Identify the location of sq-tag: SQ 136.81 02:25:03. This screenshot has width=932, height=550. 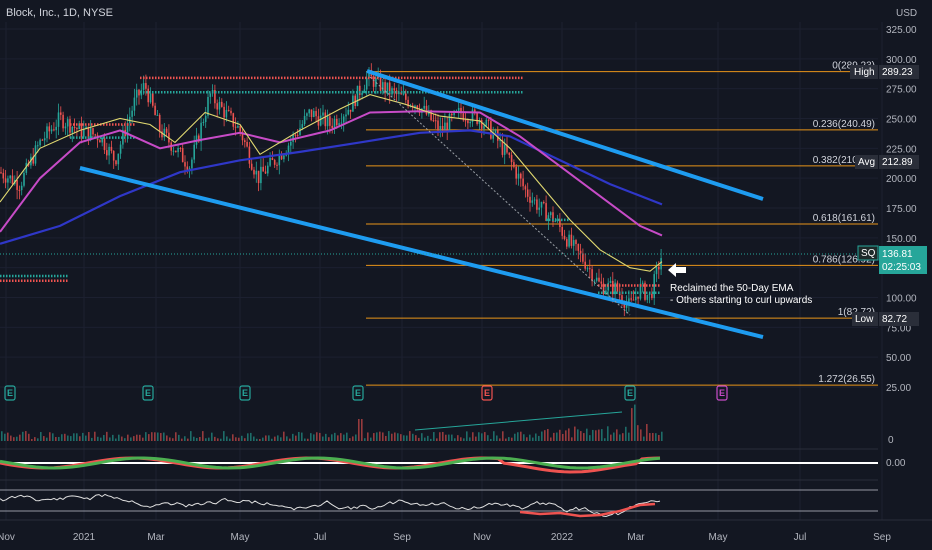
(892, 259).